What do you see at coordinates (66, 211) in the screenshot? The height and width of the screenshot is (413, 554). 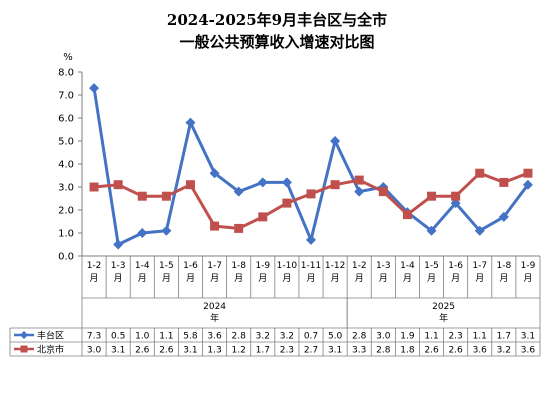 I see `y-tick-label: 2.0` at bounding box center [66, 211].